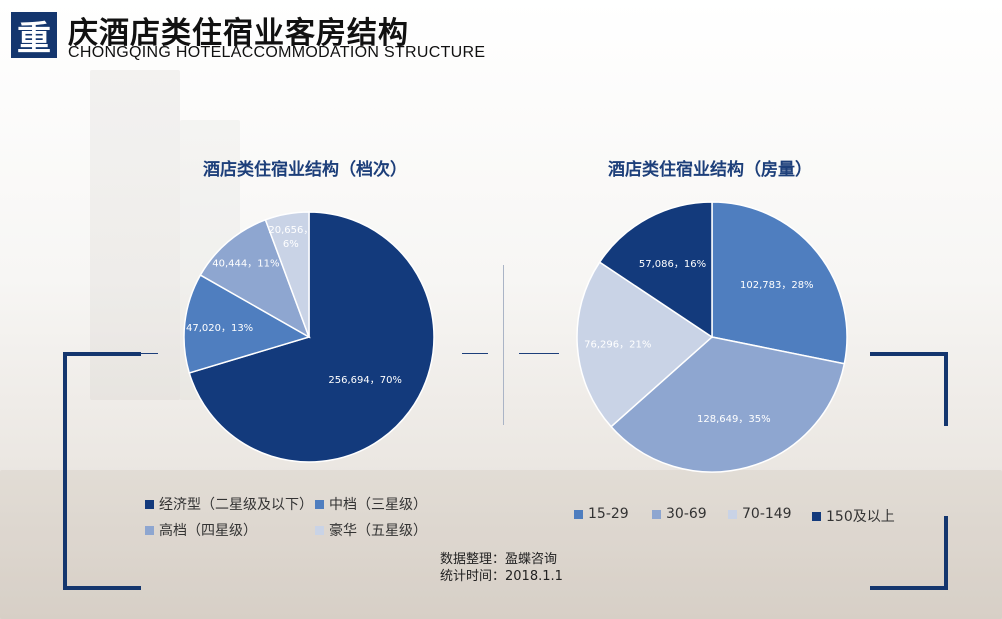 The height and width of the screenshot is (619, 1002). Describe the element at coordinates (710, 170) in the screenshot. I see `chart-title-rooms: 酒店类住宿业结构（房量）` at that location.